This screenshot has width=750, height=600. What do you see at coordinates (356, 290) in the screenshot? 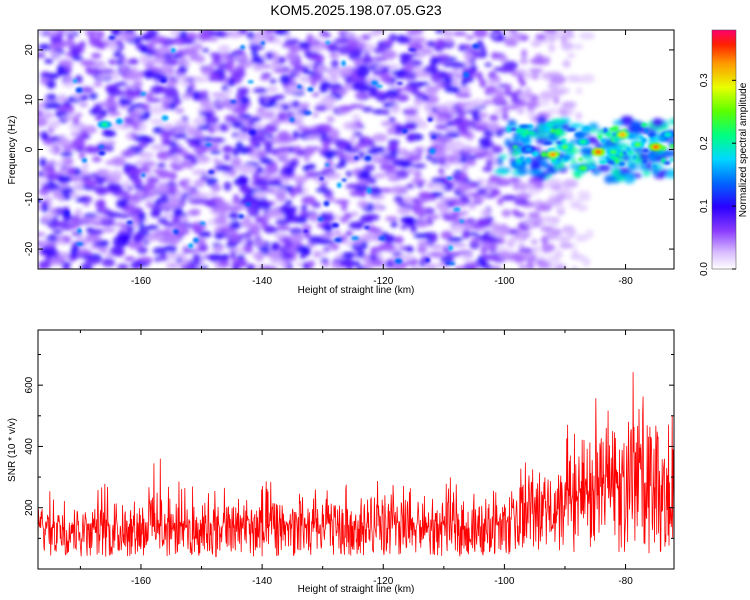
I see `heatmap-x-axis-label: Height of straight line (km)` at bounding box center [356, 290].